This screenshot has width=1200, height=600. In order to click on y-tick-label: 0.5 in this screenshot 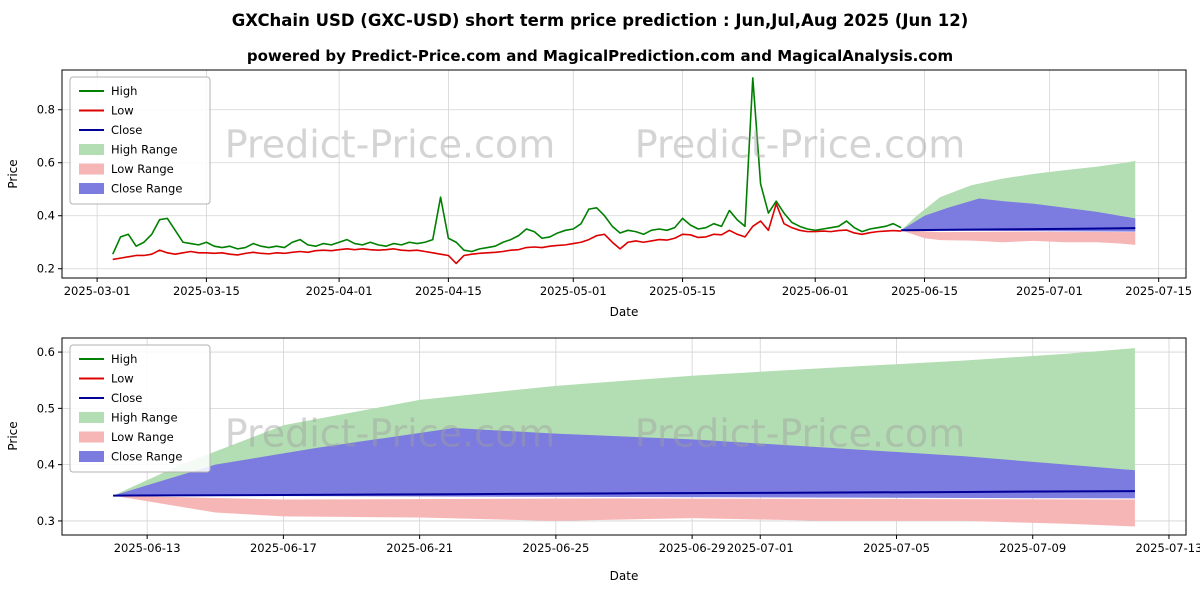, I will do `click(46, 408)`.